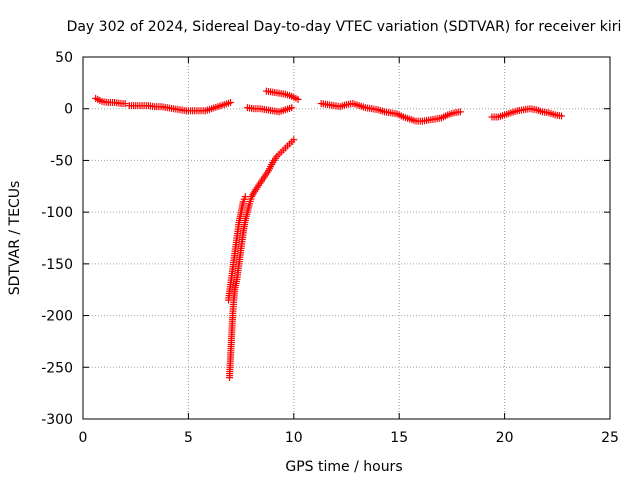 The height and width of the screenshot is (480, 640). What do you see at coordinates (188, 438) in the screenshot?
I see `x-tick-label: 5` at bounding box center [188, 438].